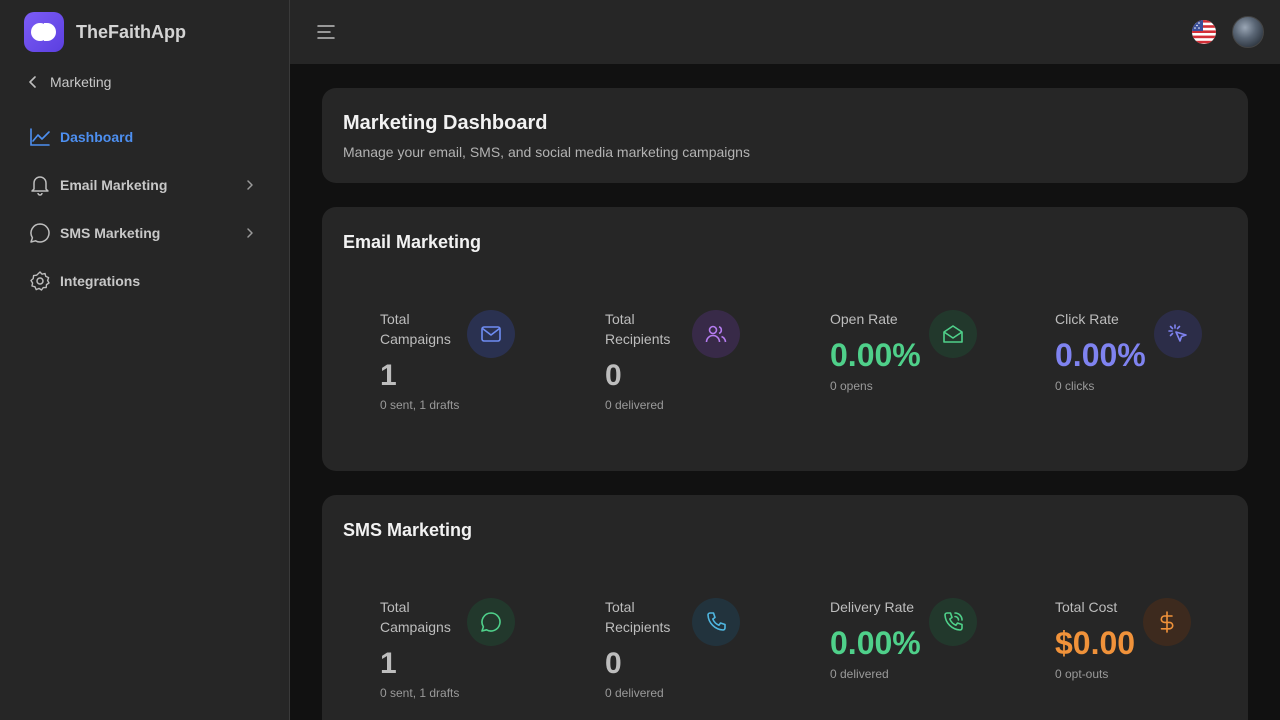 Image resolution: width=1280 pixels, height=720 pixels. What do you see at coordinates (100, 281) in the screenshot?
I see `sidebar-item-label: Integrations` at bounding box center [100, 281].